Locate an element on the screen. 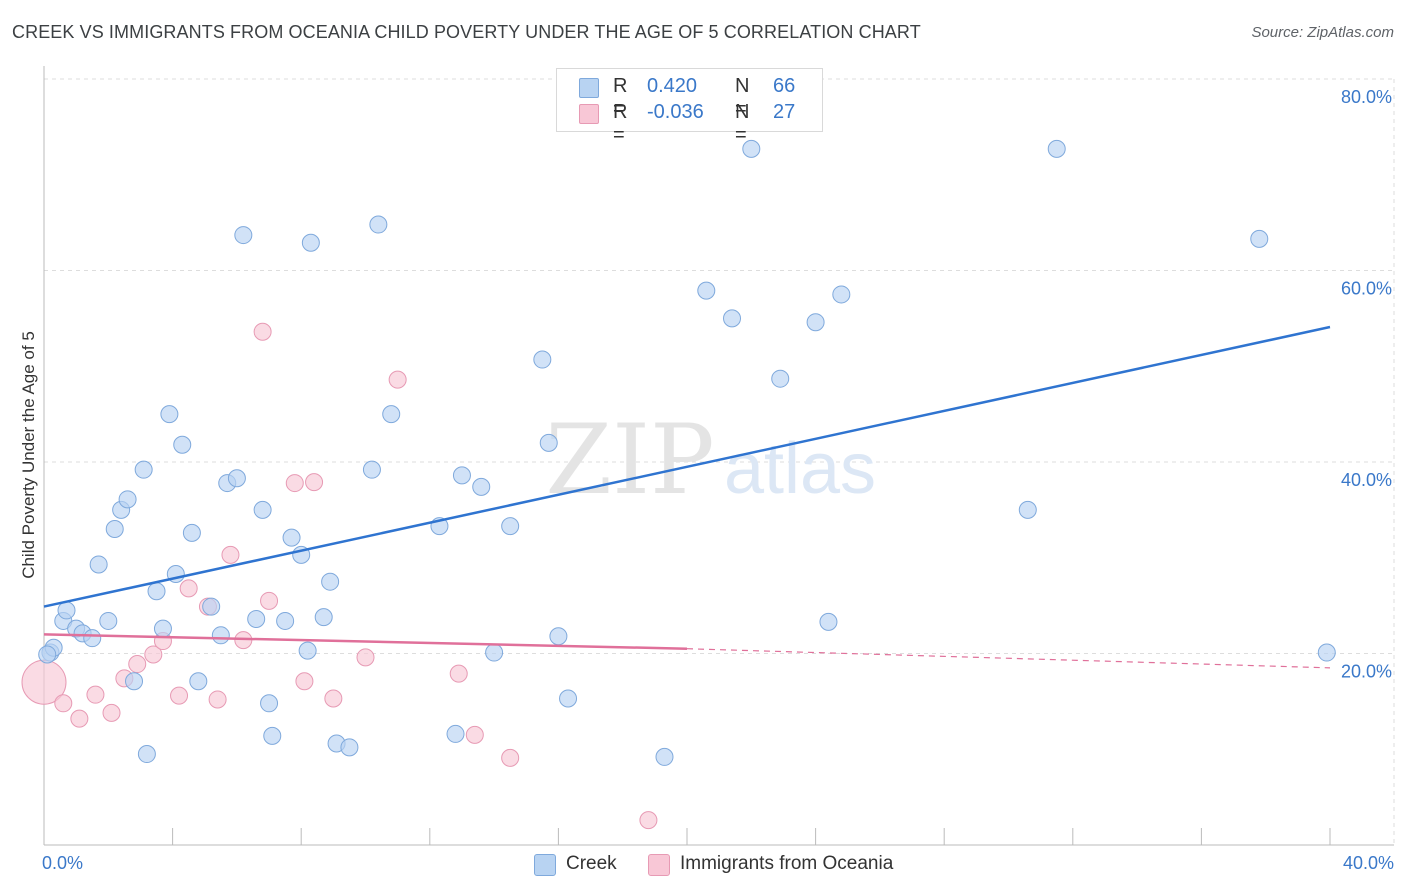 The width and height of the screenshot is (1406, 892). source-label: Source: ZipAtlas.com is located at coordinates (1322, 32).